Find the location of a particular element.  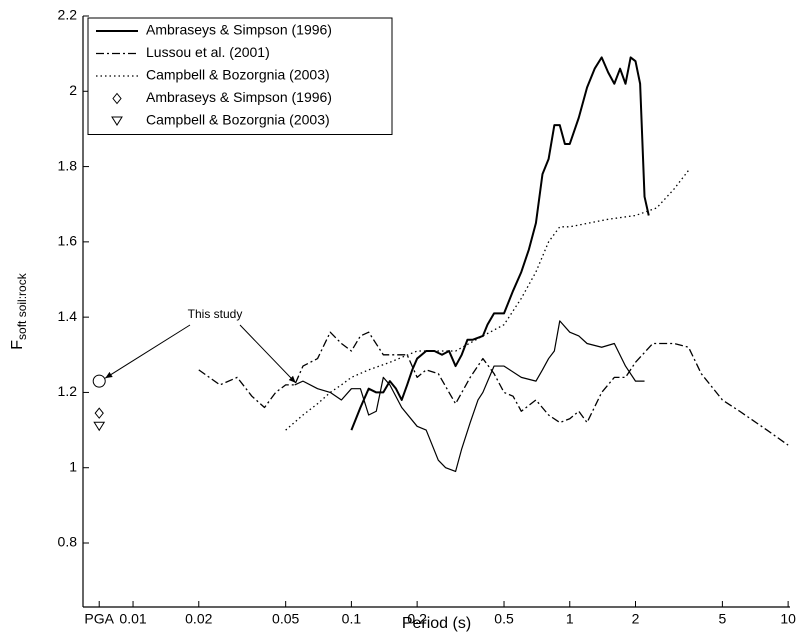

x-tick-label: 5 is located at coordinates (722, 619).